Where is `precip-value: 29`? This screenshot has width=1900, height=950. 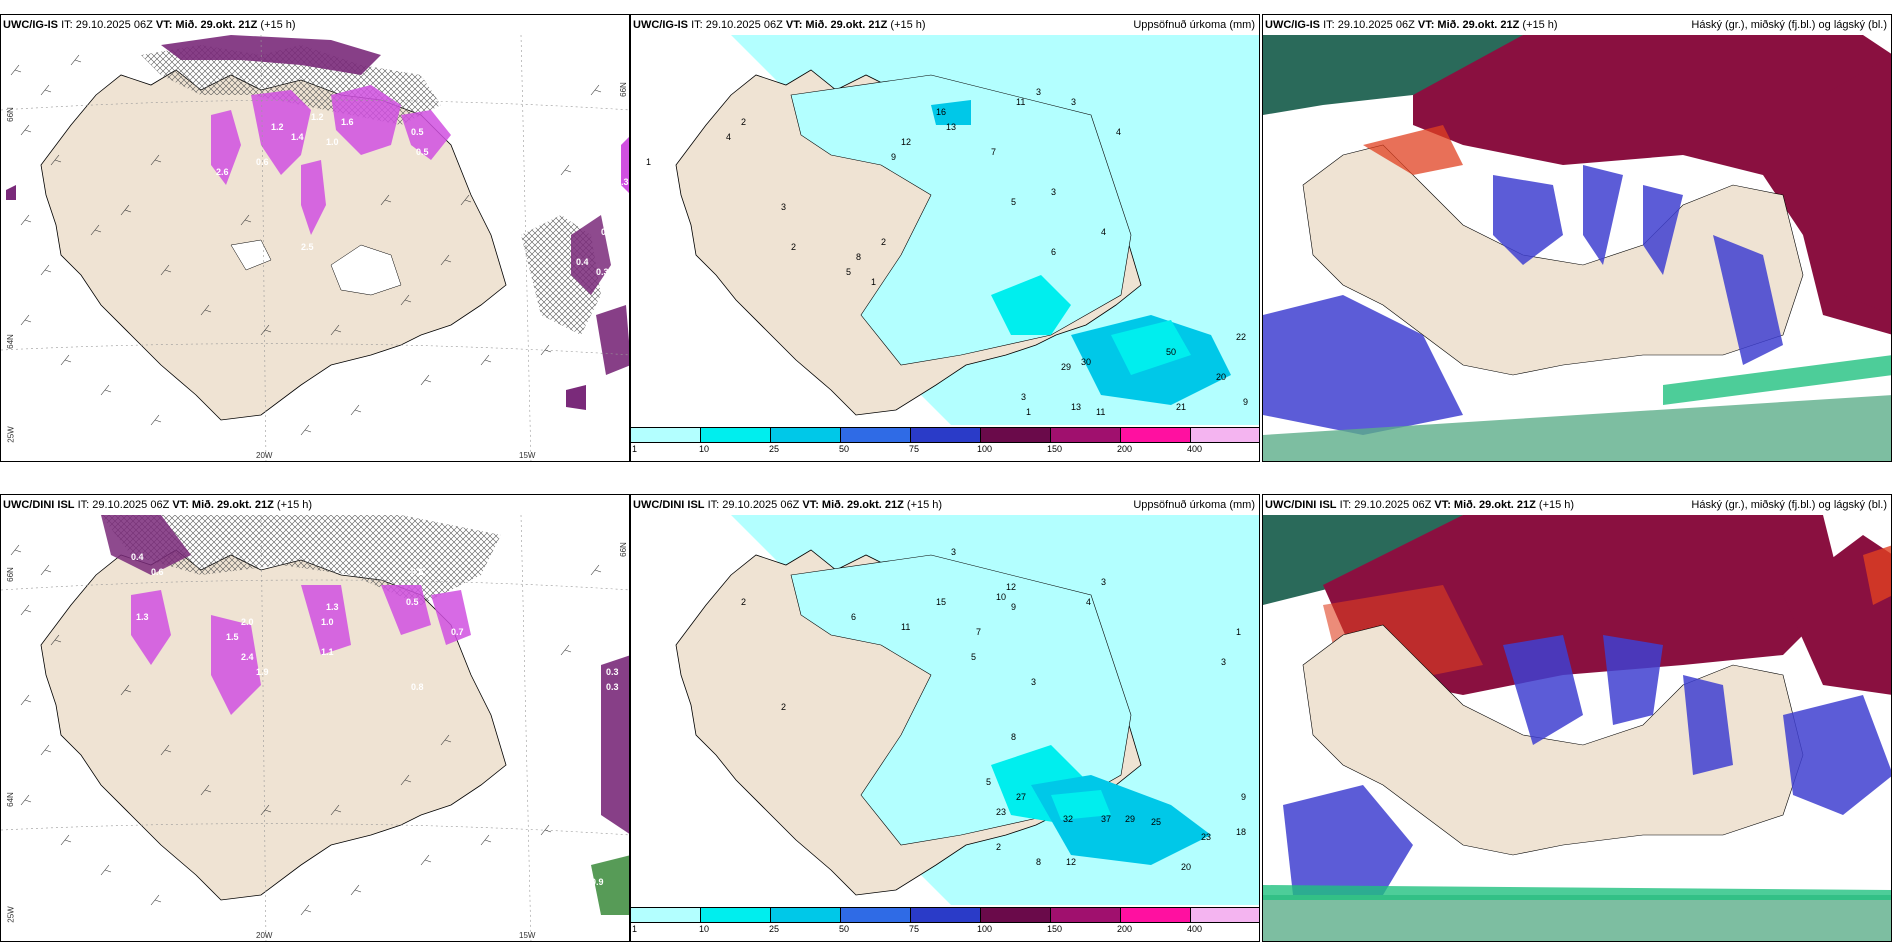
precip-value: 29 is located at coordinates (1066, 367).